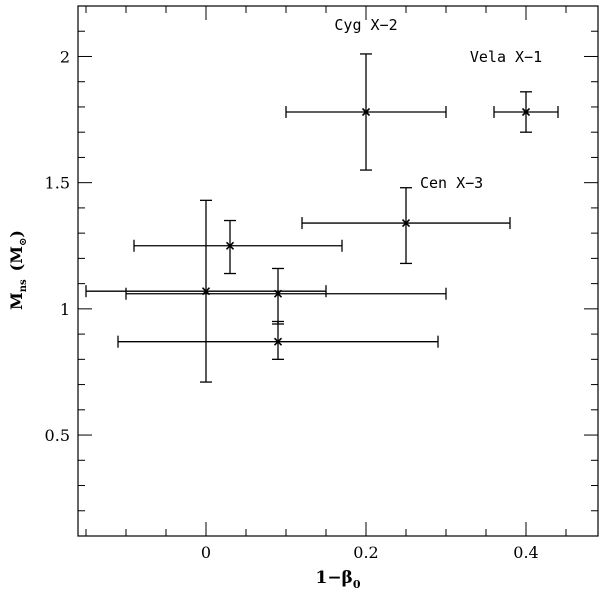 The image size is (600, 595). What do you see at coordinates (23, 242) in the screenshot?
I see `y-axis-unit-subscript: ⊙` at bounding box center [23, 242].